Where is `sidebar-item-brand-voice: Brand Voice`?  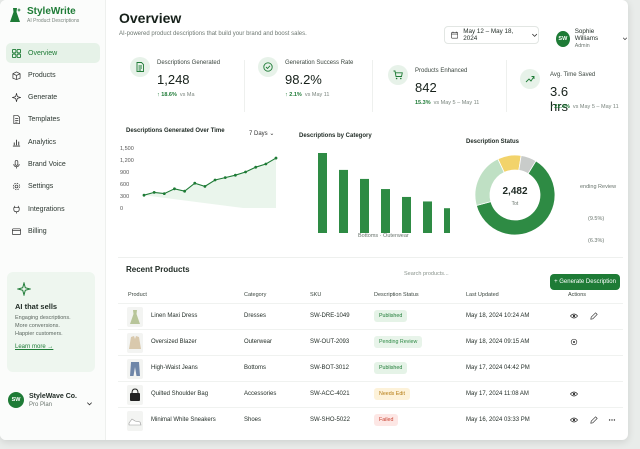
sidebar-item-brand-voice: Brand Voice is located at coordinates (53, 164).